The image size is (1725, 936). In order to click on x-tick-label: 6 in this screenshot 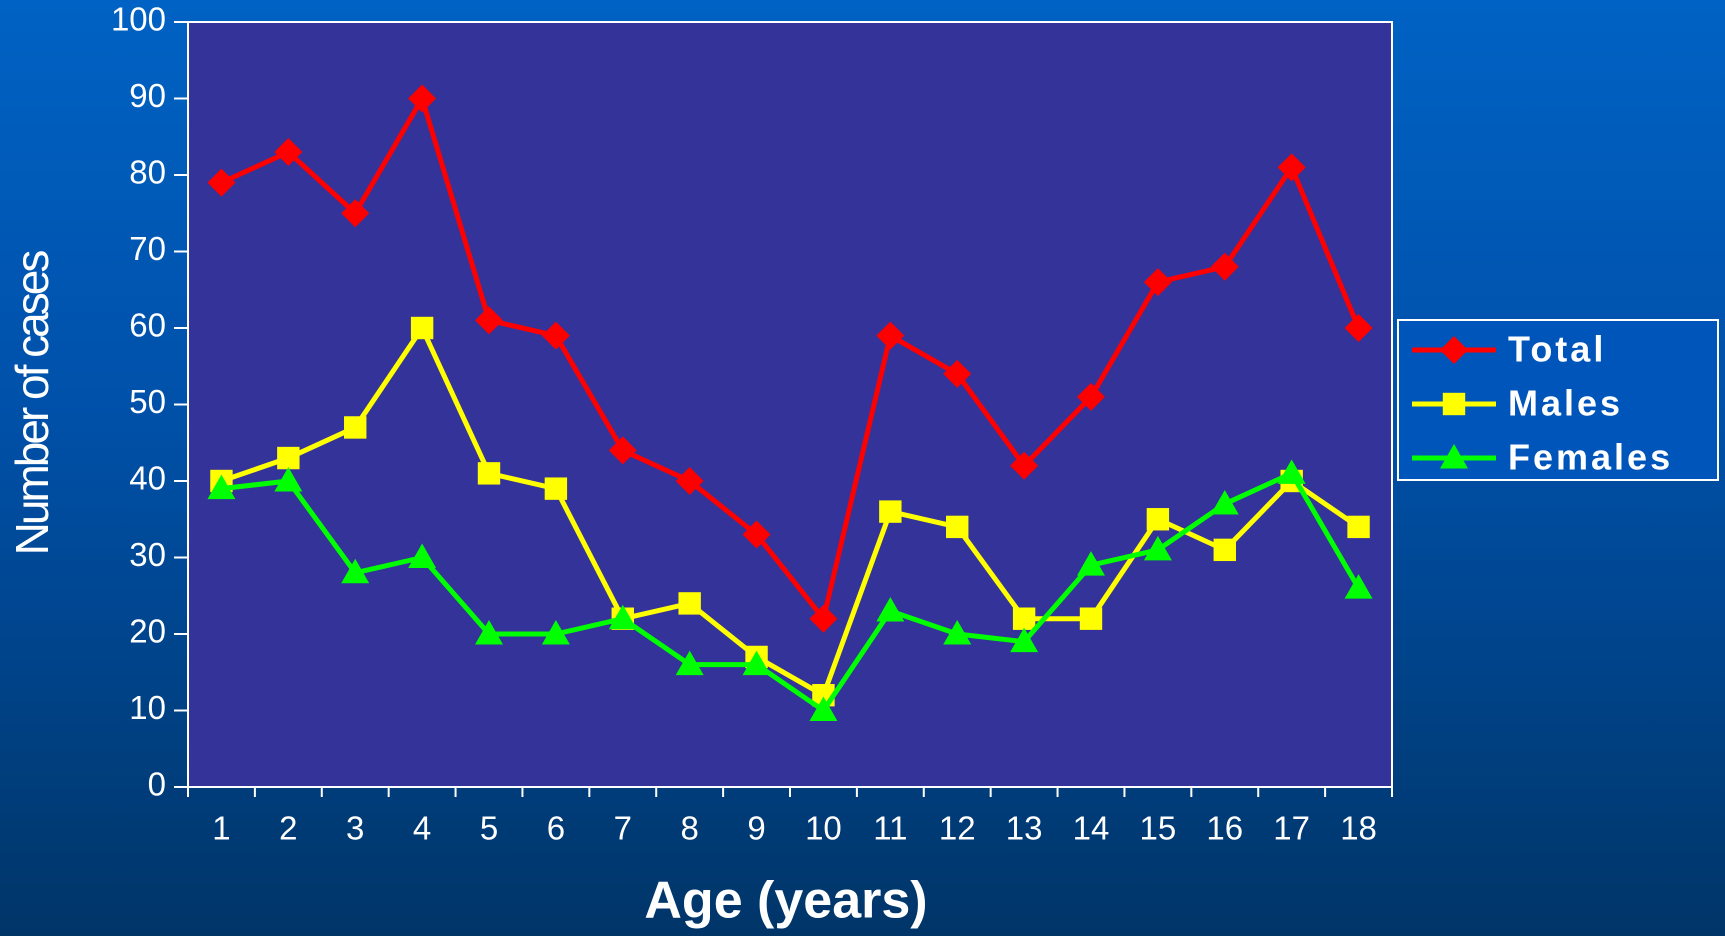, I will do `click(556, 828)`.